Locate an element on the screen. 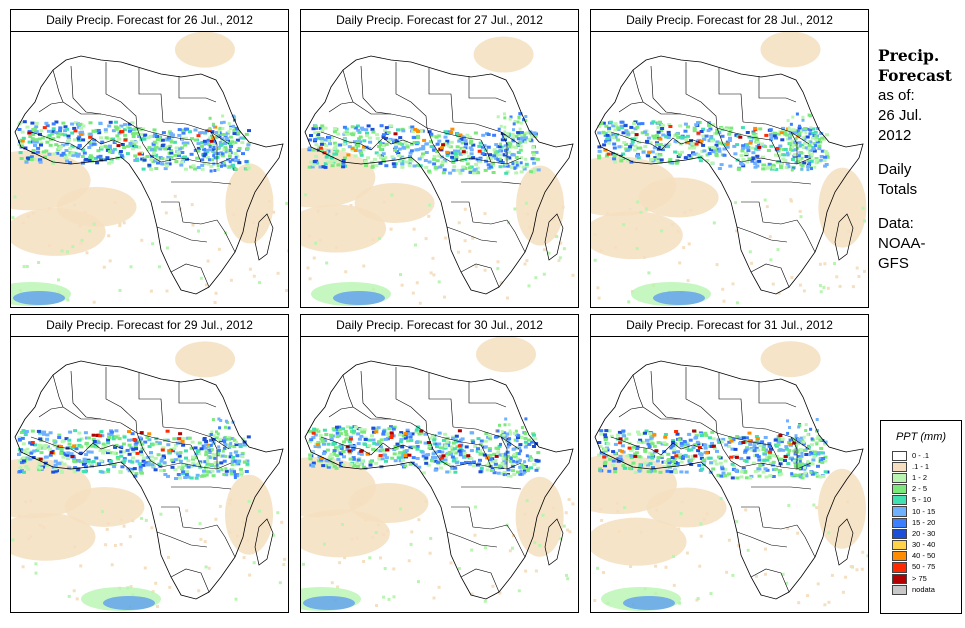 Image resolution: width=965 pixels, height=628 pixels. legend-row: 5 - 10 is located at coordinates (913, 500).